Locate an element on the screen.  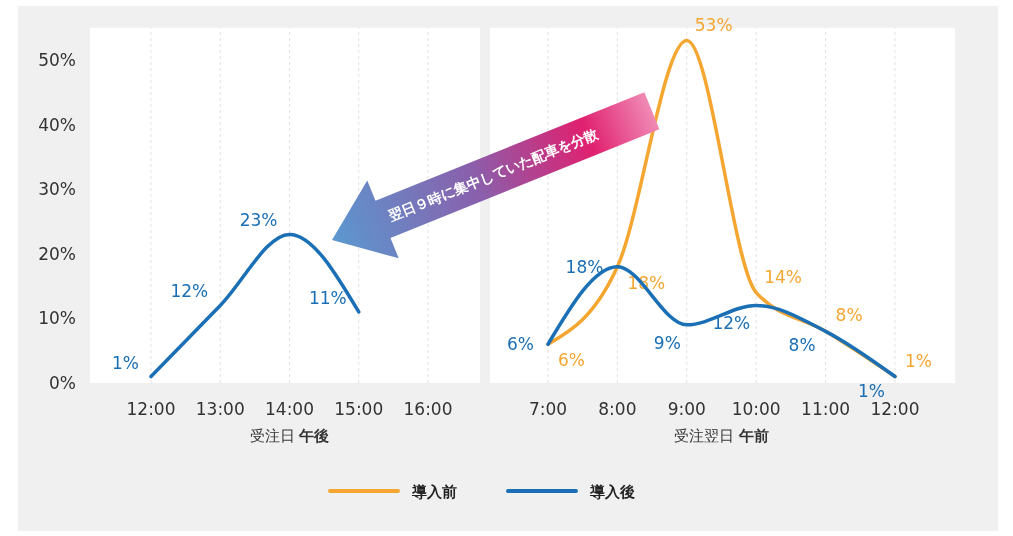
data-label: 12% is located at coordinates (189, 291).